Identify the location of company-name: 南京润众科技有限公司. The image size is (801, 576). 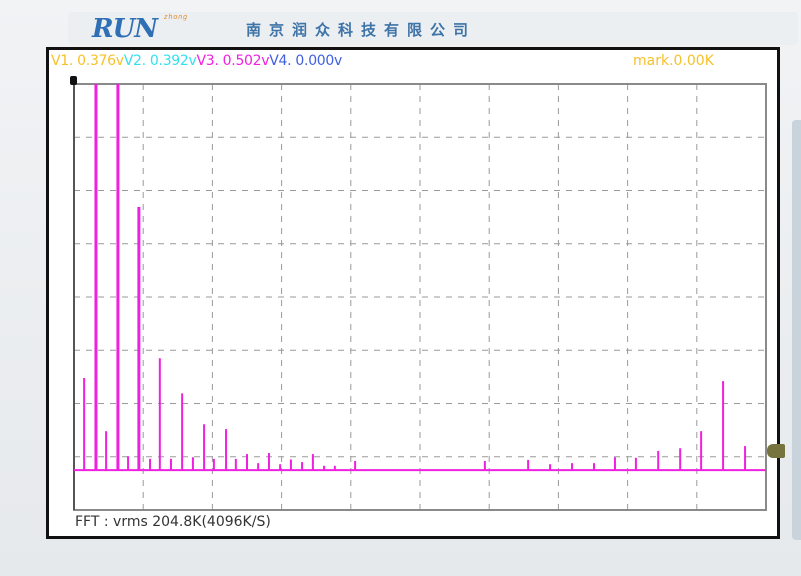
(361, 30).